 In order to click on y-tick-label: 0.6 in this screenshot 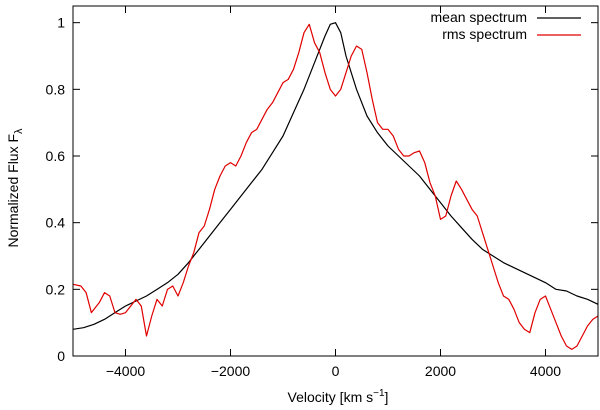, I will do `click(56, 156)`.